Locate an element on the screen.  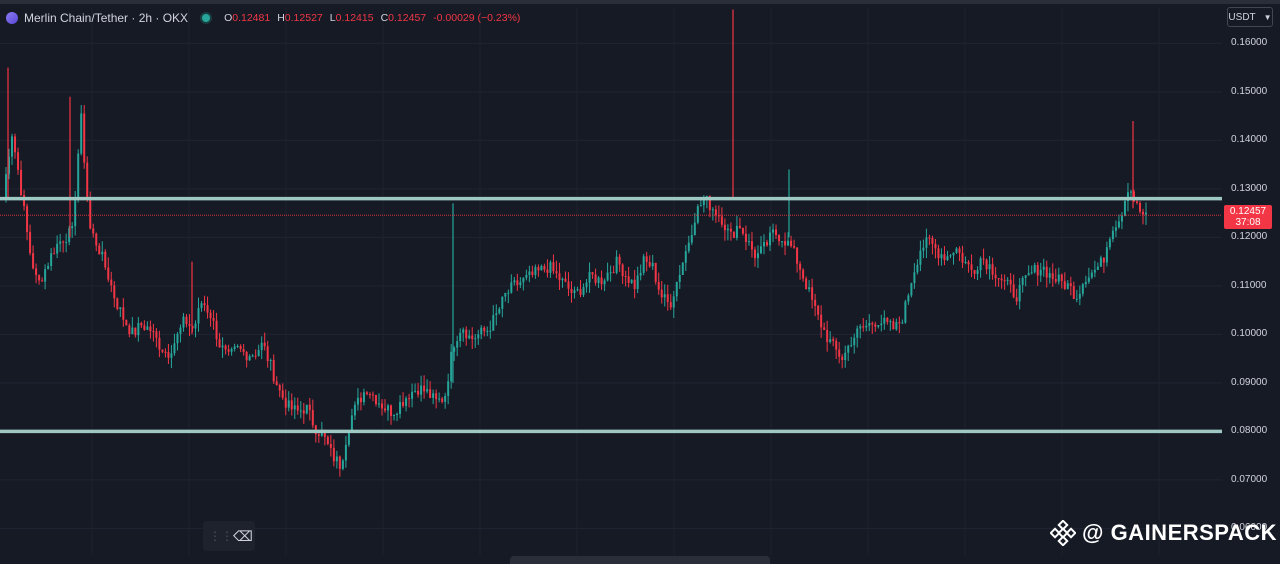
drag-handle-icon: ⋮⋮ is located at coordinates (221, 536).